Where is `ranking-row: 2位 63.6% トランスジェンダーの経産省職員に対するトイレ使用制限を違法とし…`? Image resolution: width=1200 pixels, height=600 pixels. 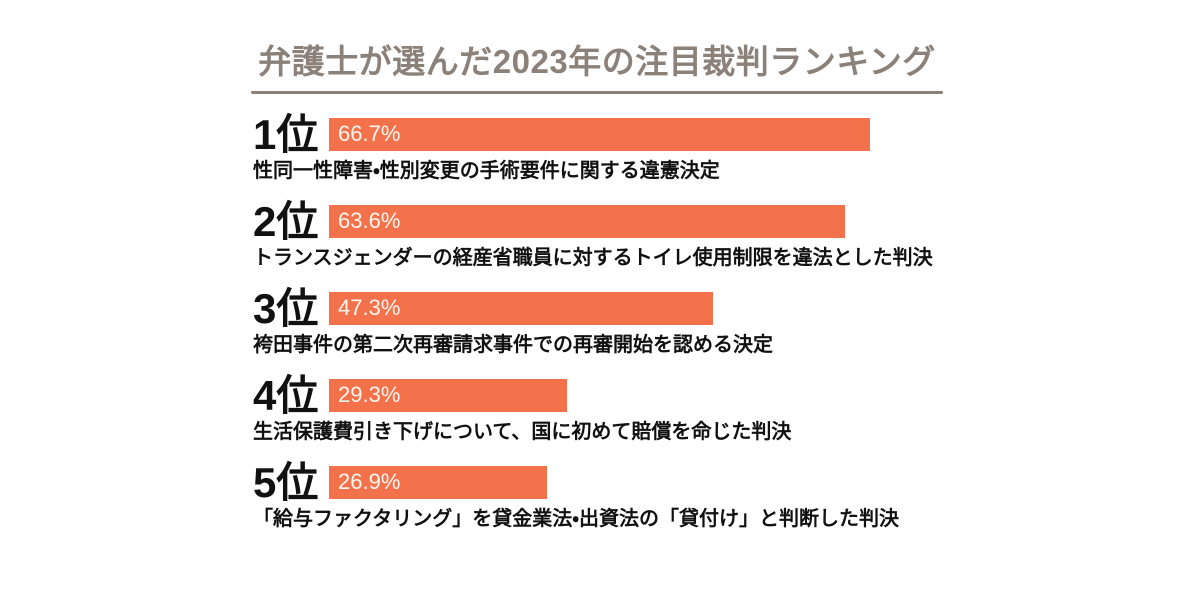 ranking-row: 2位 63.6% トランスジェンダーの経産省職員に対するトイレ使用制限を違法とし… is located at coordinates (597, 234).